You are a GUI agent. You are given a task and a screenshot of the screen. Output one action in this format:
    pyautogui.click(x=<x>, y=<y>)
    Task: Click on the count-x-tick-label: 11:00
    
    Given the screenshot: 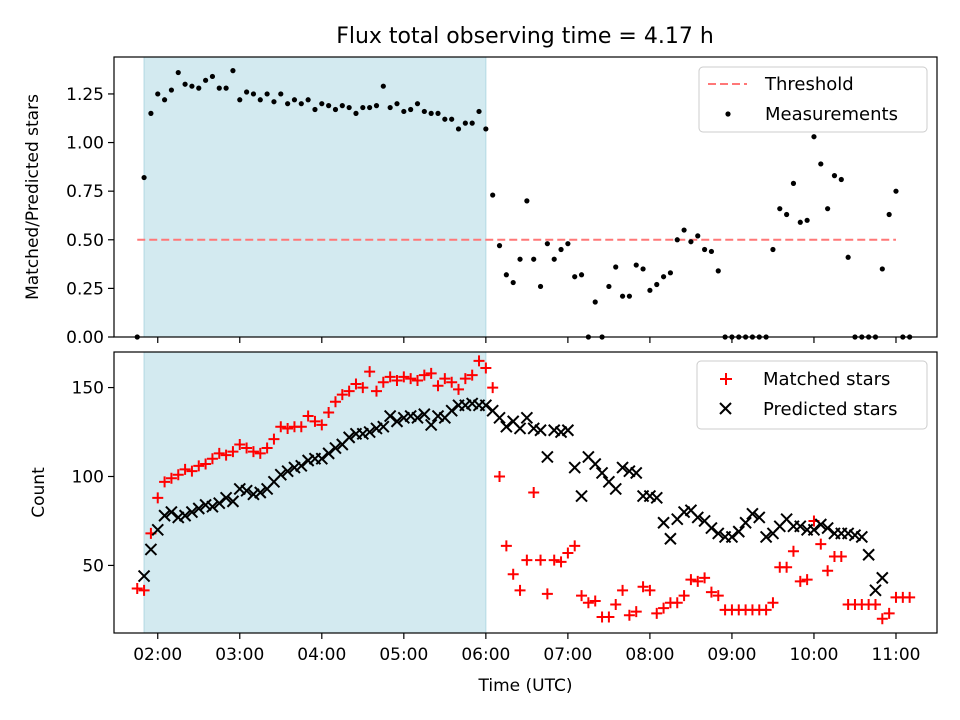 What is the action you would take?
    pyautogui.click(x=895, y=655)
    